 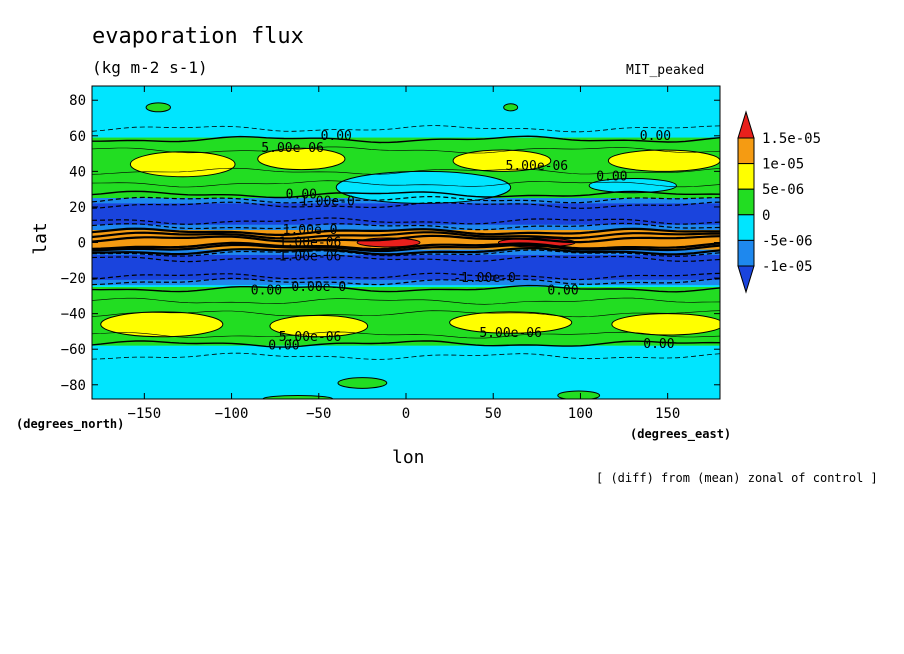 I want to click on colorbar-label: 1.5e-05, so click(x=791, y=139).